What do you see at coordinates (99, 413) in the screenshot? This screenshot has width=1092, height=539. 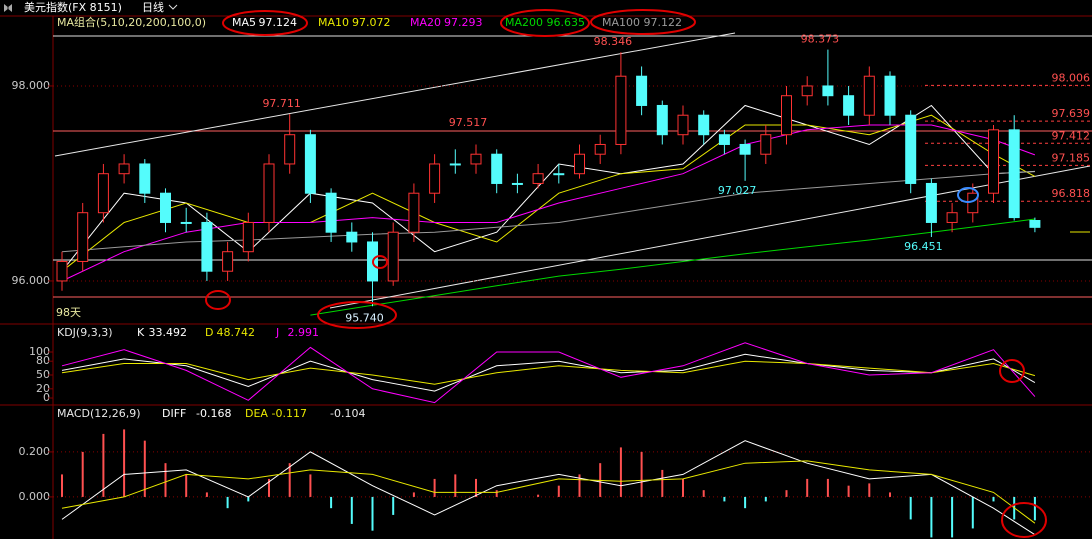 I see `indicator-title: MACD(12,26,9)` at bounding box center [99, 413].